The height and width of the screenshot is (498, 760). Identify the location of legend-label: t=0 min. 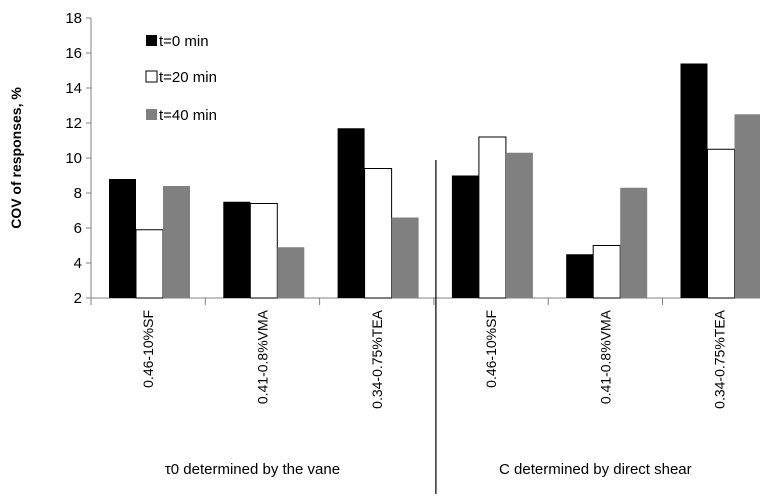
(184, 41).